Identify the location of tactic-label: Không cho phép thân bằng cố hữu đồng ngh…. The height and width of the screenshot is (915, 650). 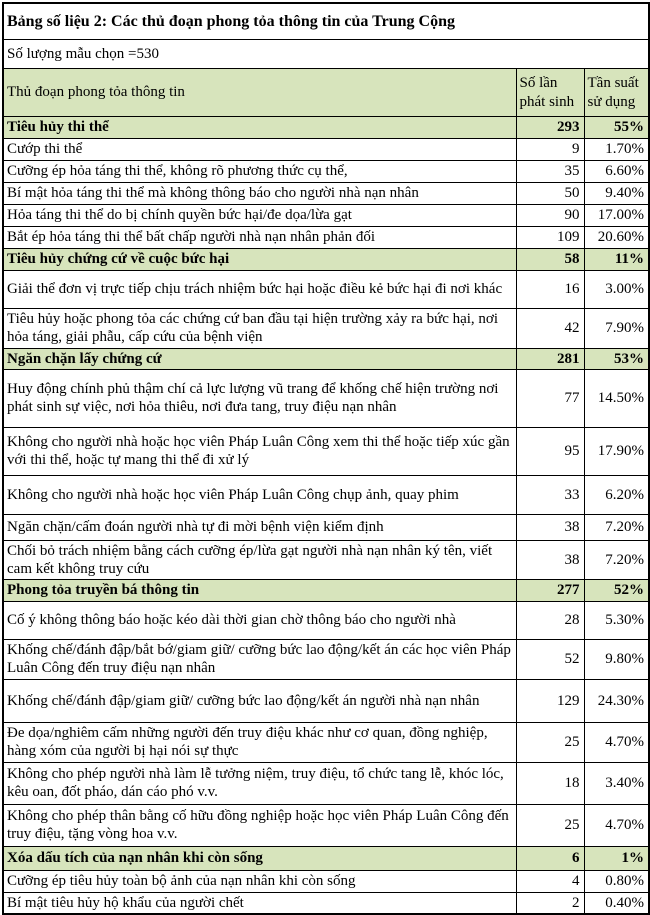
(259, 825).